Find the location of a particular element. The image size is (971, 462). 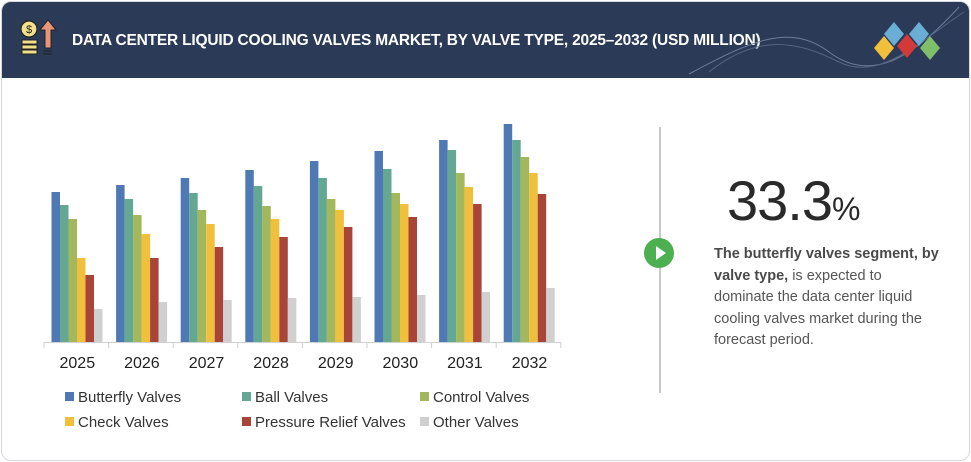

legend-item: Control Valves is located at coordinates (474, 397).